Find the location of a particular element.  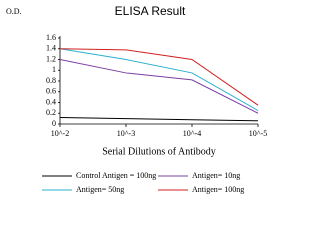

x-axis-label: Serial Dilutions of Antibody is located at coordinates (159, 151).